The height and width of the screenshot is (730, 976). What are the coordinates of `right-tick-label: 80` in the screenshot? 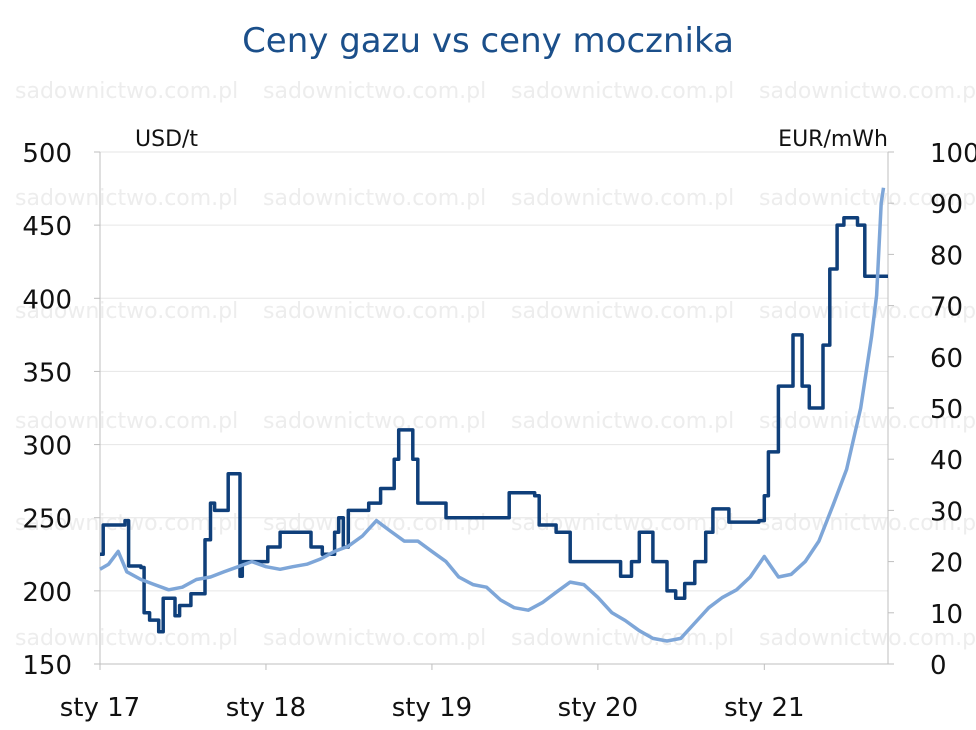 It's located at (946, 256).